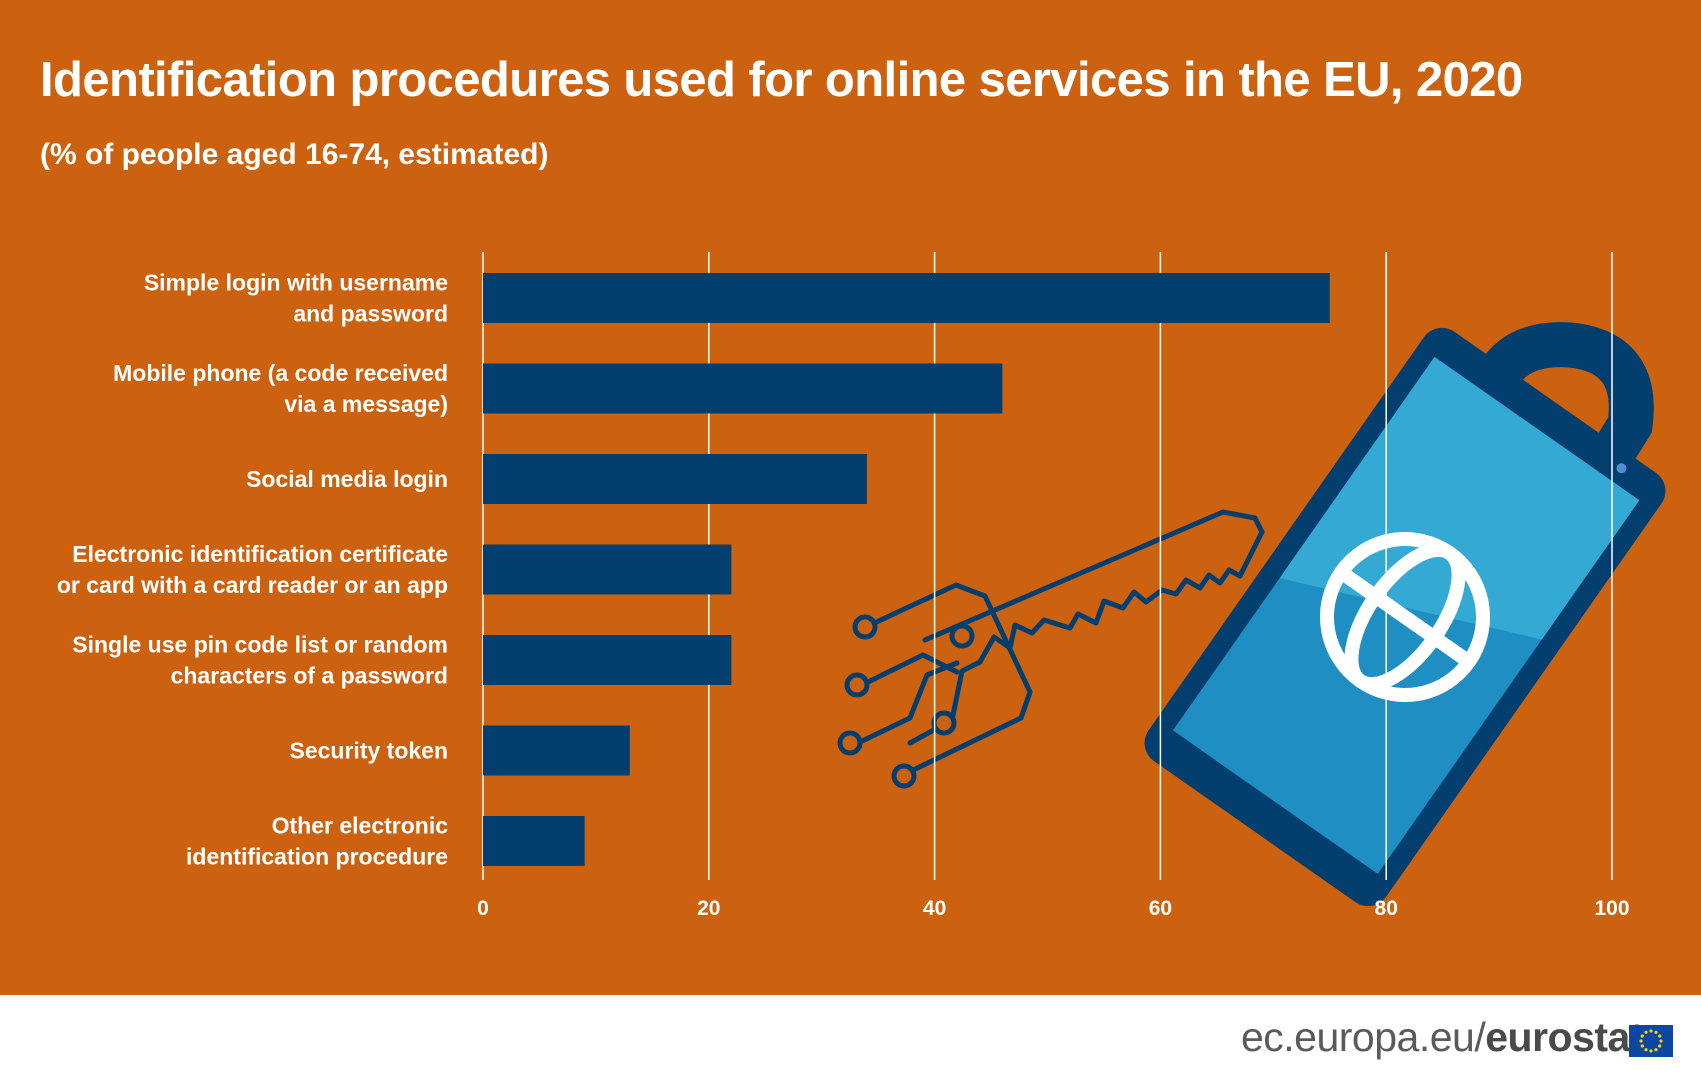 This screenshot has width=1701, height=1082. I want to click on chart-subtitle: (% of people aged 16-74, estimated), so click(294, 154).